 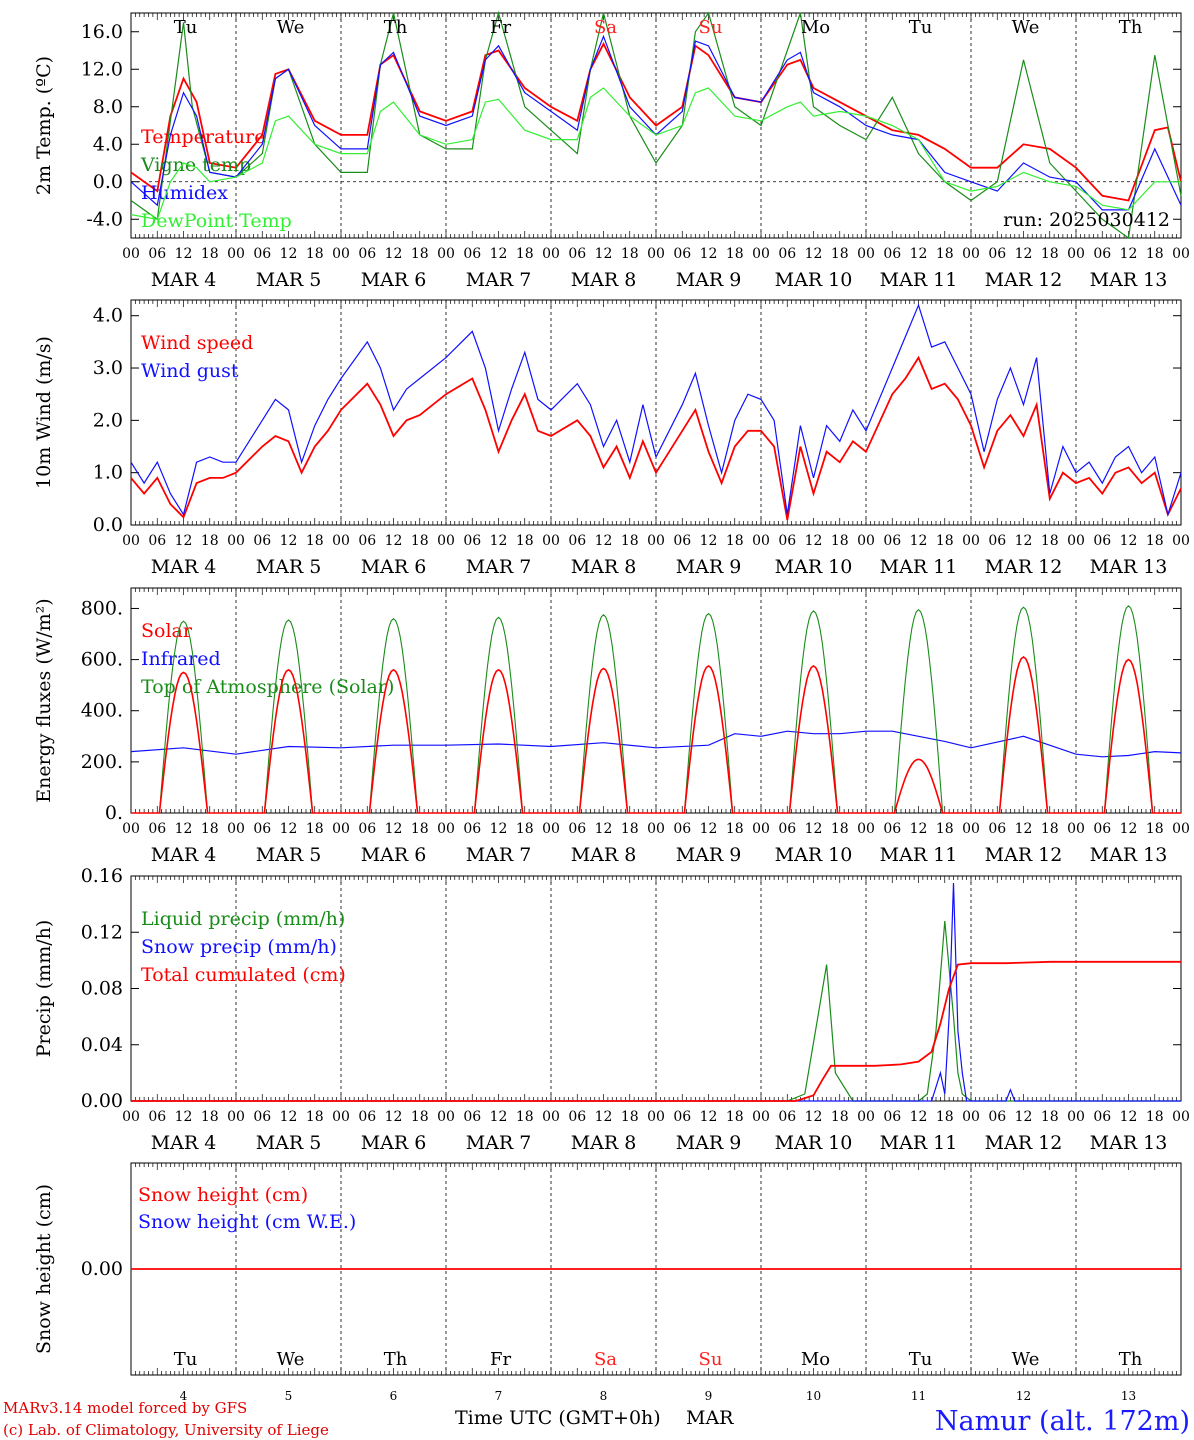 What do you see at coordinates (558, 1418) in the screenshot?
I see `x-axis-title: Time UTC (GMT+0h)` at bounding box center [558, 1418].